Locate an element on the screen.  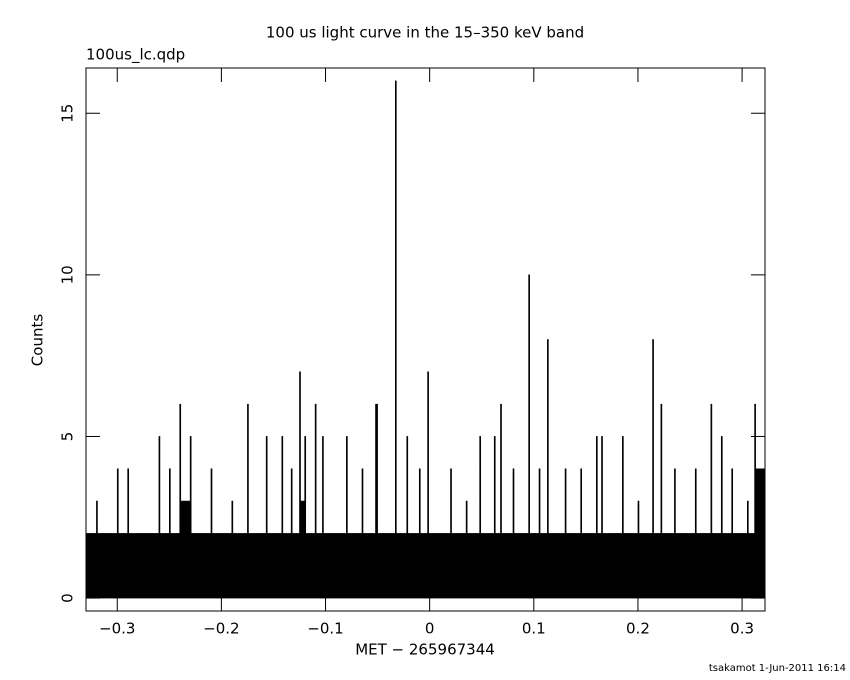
y-axis-label: Counts is located at coordinates (38, 340).